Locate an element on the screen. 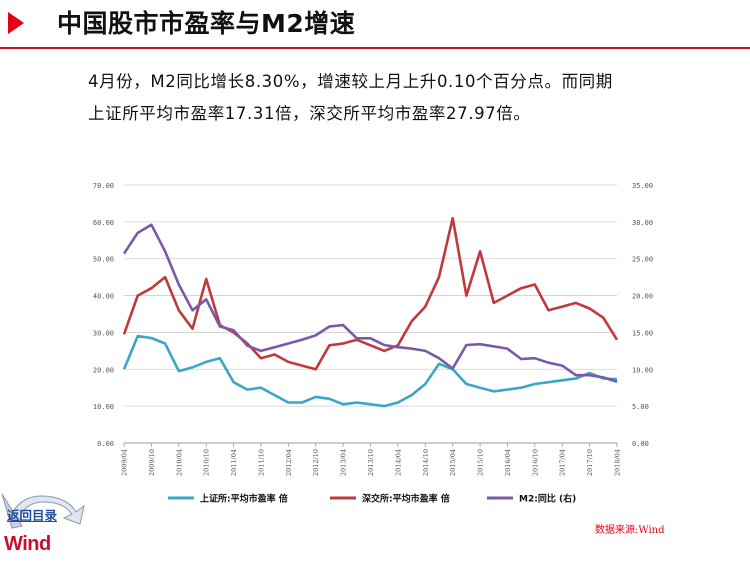 The image size is (750, 563). x-tick-label: 2012/04 is located at coordinates (289, 462).